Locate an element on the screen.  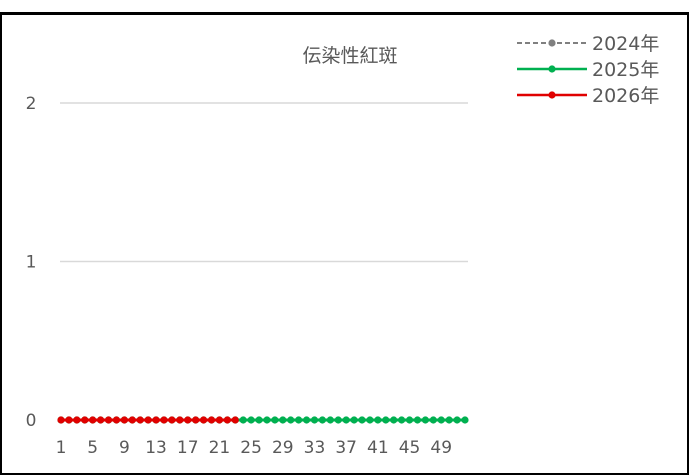
y-tick-label: 1 is located at coordinates (31, 263).